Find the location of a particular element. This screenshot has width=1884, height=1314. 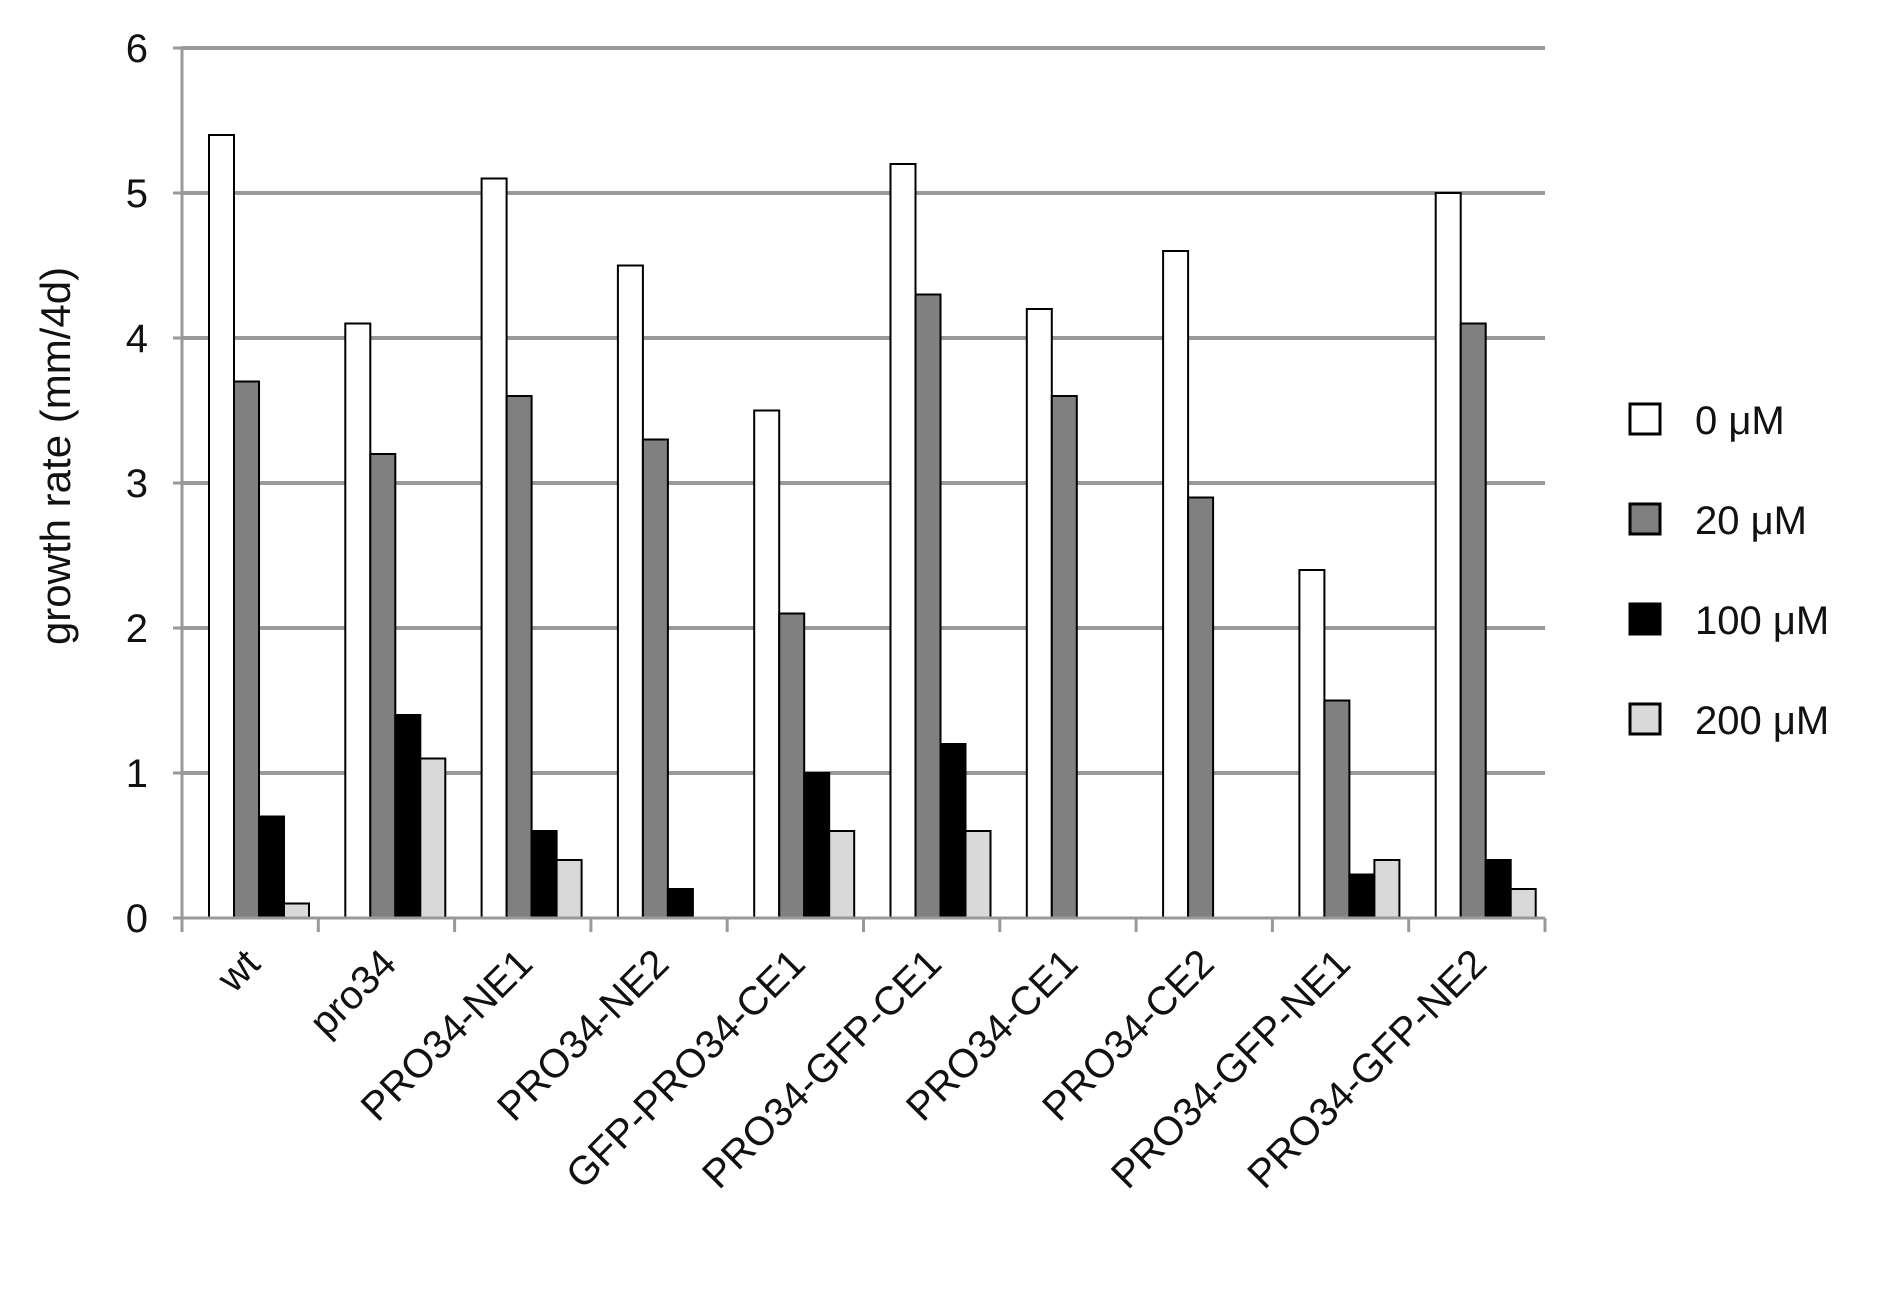

x-tick-label: PRO34-GFP-NE2 is located at coordinates (1367, 1069).